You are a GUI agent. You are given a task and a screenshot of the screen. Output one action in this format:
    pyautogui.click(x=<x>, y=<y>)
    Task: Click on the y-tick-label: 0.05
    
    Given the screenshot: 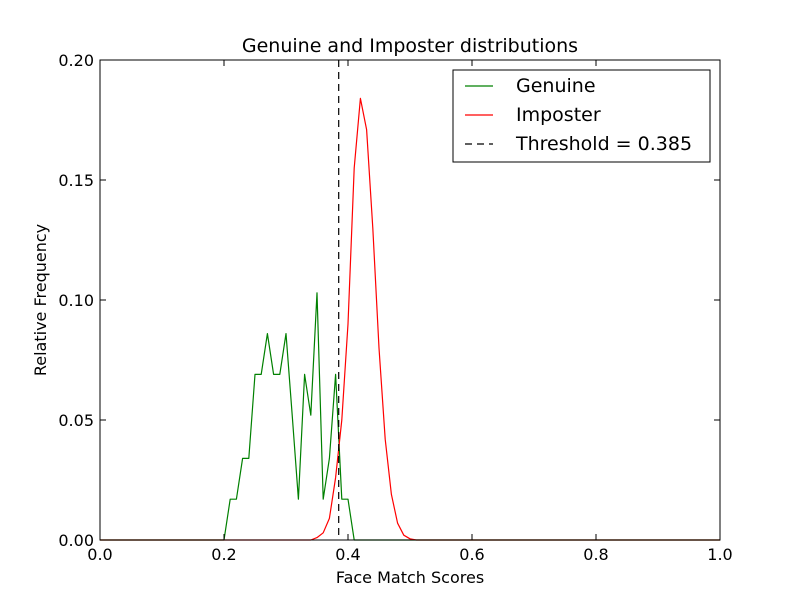 What is the action you would take?
    pyautogui.click(x=76, y=420)
    